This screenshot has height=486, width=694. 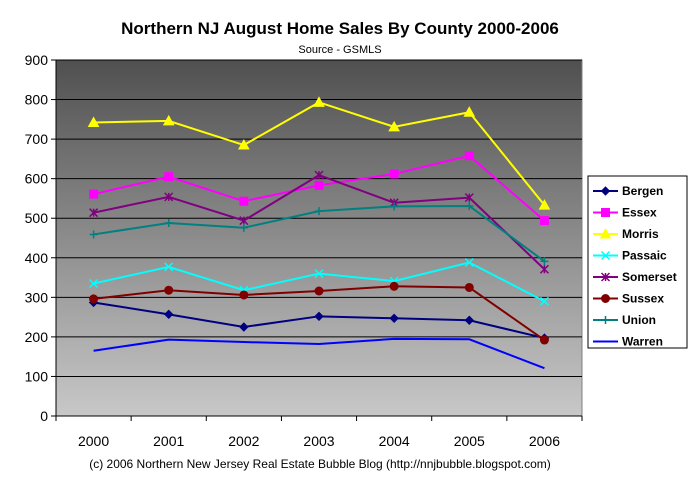 What do you see at coordinates (640, 234) in the screenshot?
I see `legend-label: Morris` at bounding box center [640, 234].